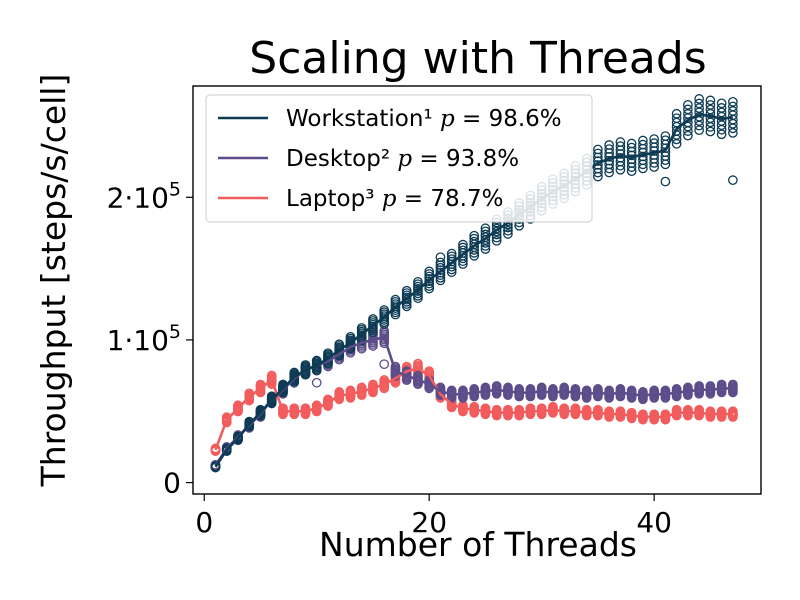 This screenshot has width=800, height=600. I want to click on y-axis-ticks: 0 1·10⁵ 2·10⁵, so click(150, 339).